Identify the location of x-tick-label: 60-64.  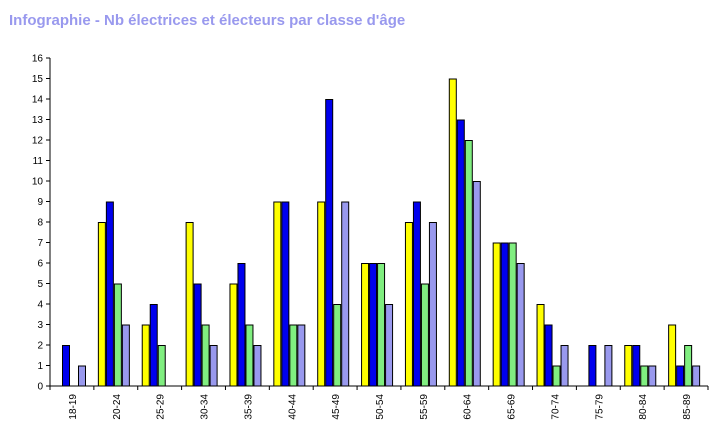
(468, 407).